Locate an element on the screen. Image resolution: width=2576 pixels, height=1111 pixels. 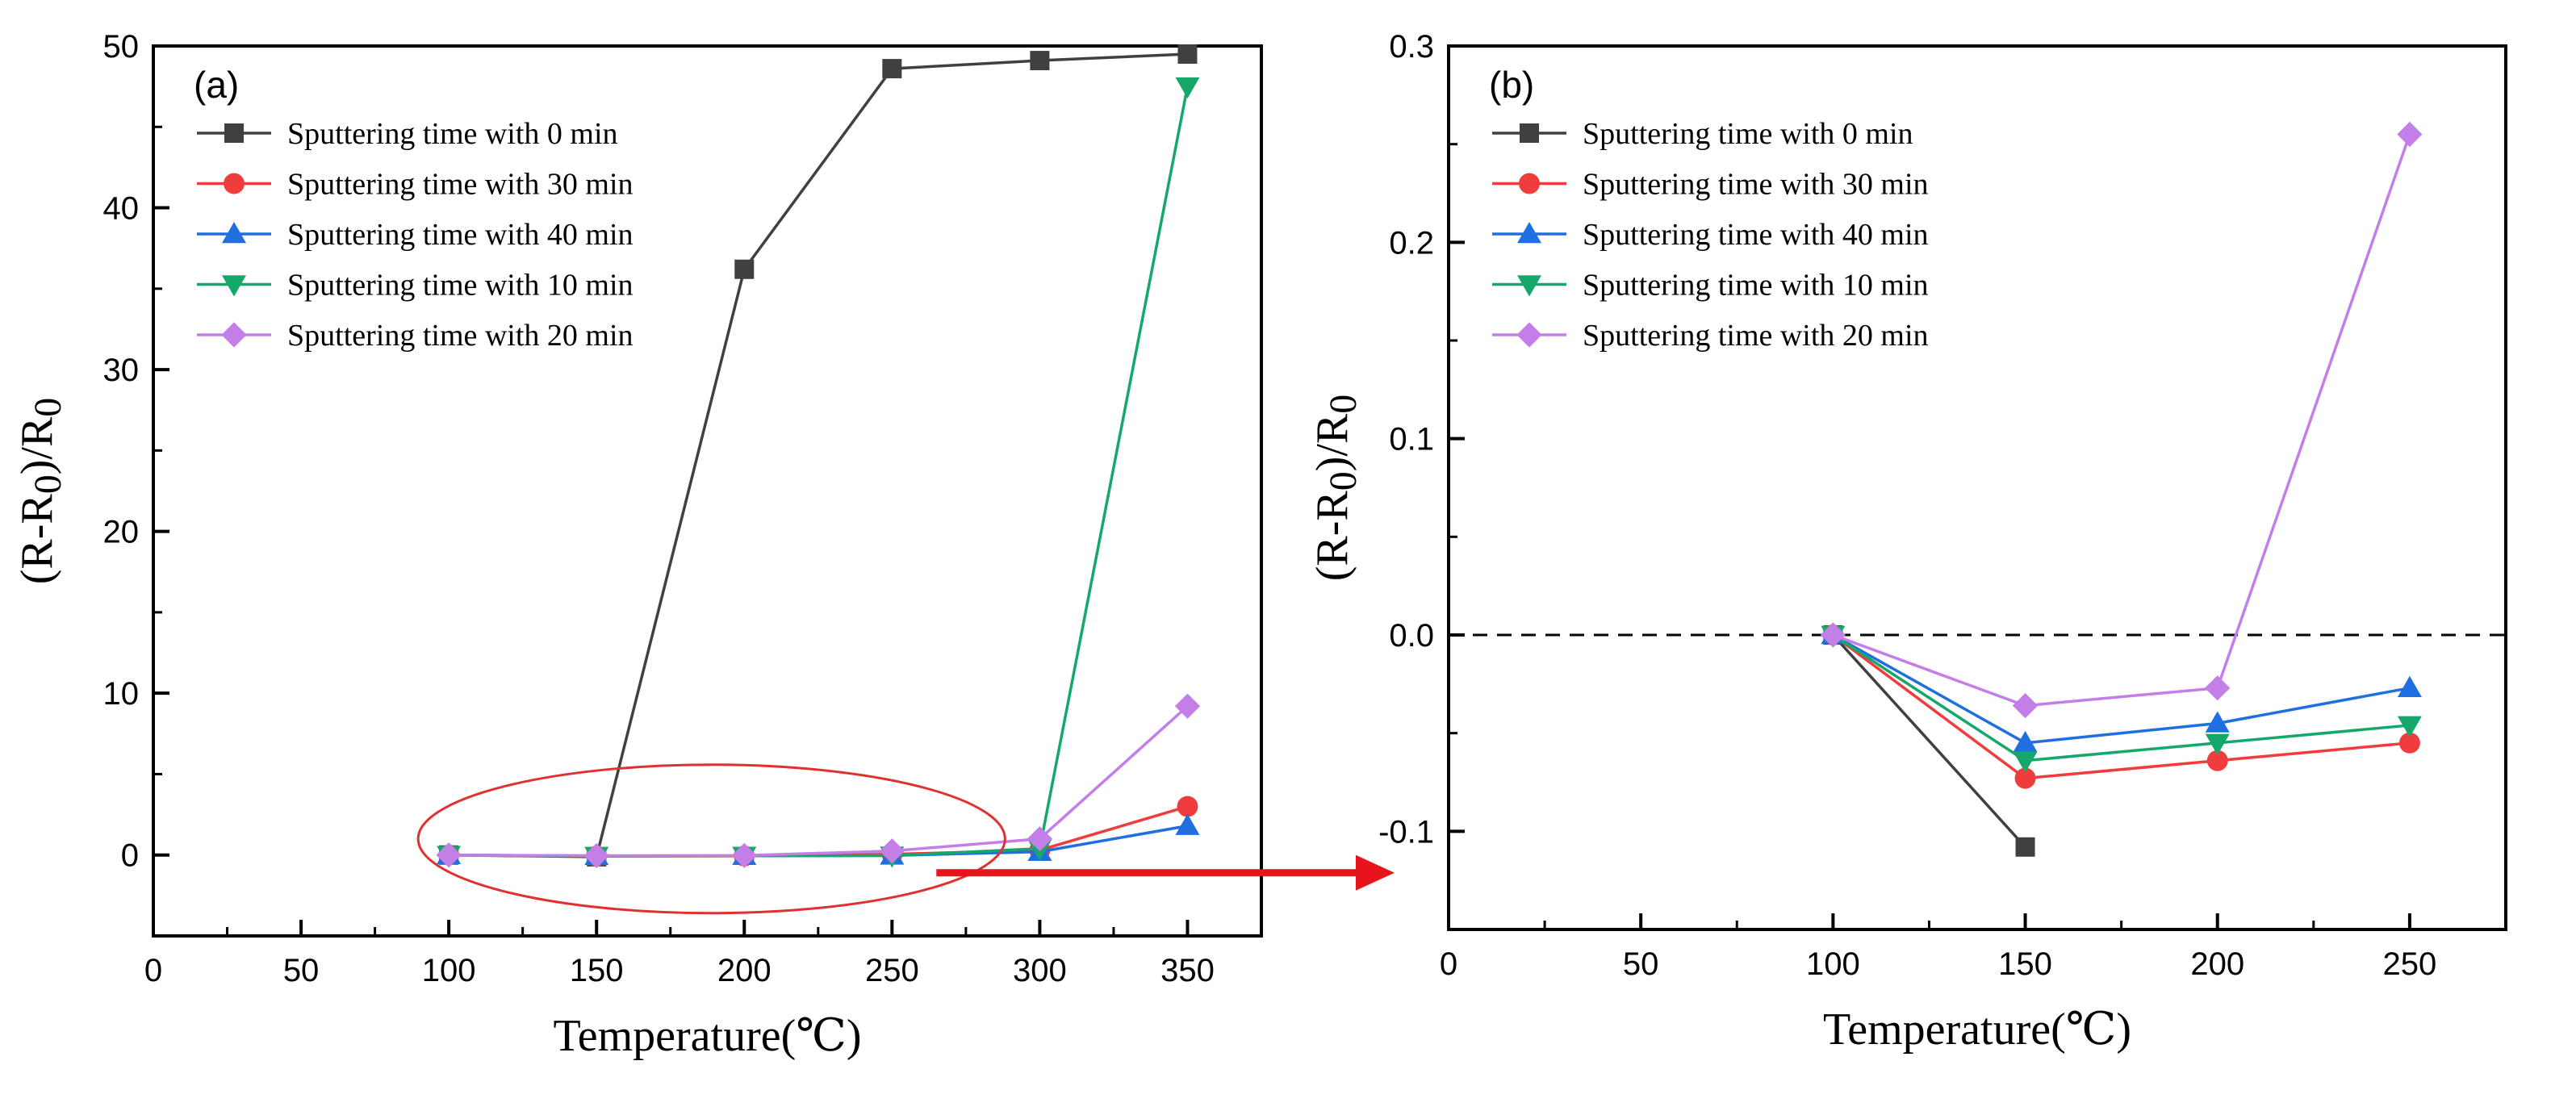
panel-b-y-axis-title: (R-R0)/R0 is located at coordinates (1336, 488).